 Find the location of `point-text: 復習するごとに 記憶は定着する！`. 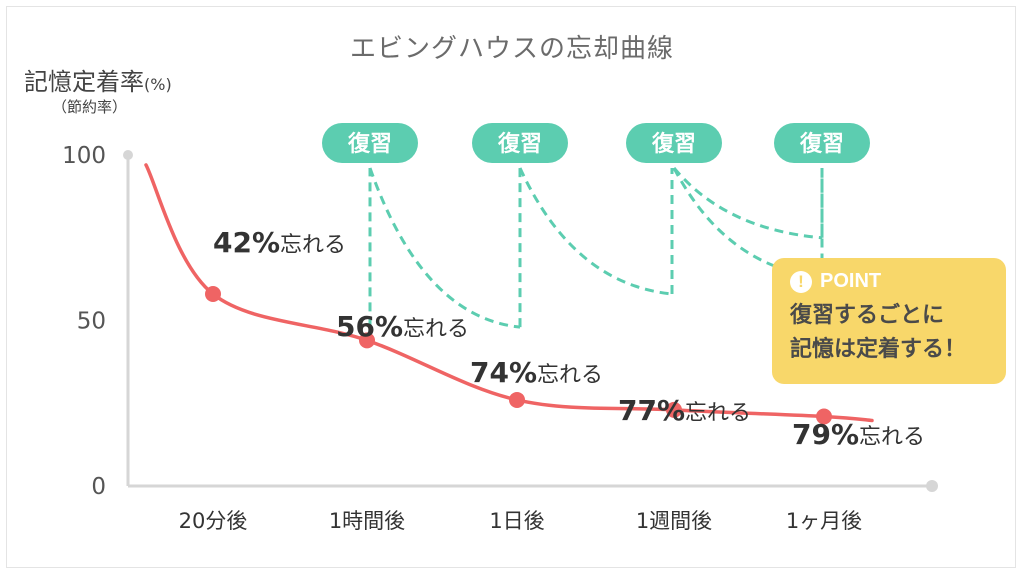

point-text: 復習するごとに 記憶は定着する！ is located at coordinates (889, 333).